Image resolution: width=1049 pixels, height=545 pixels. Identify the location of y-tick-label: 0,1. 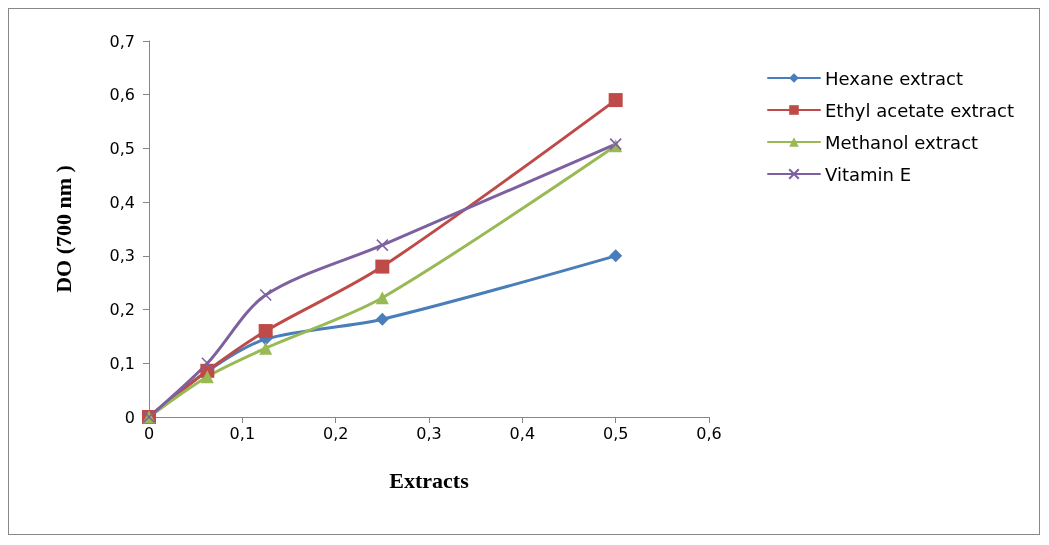
(122, 363).